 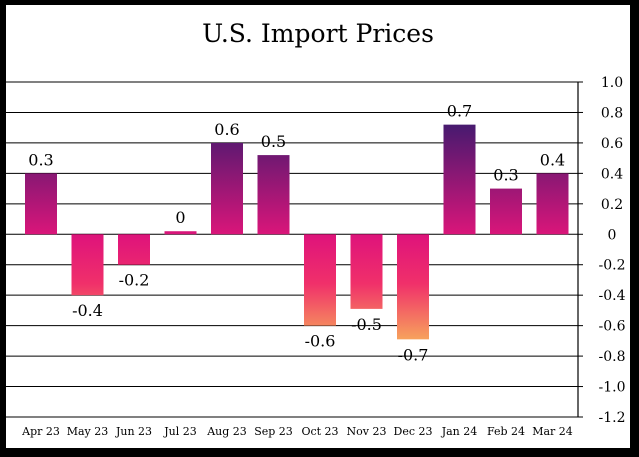 What do you see at coordinates (612, 83) in the screenshot?
I see `y-tick-label: 1.0` at bounding box center [612, 83].